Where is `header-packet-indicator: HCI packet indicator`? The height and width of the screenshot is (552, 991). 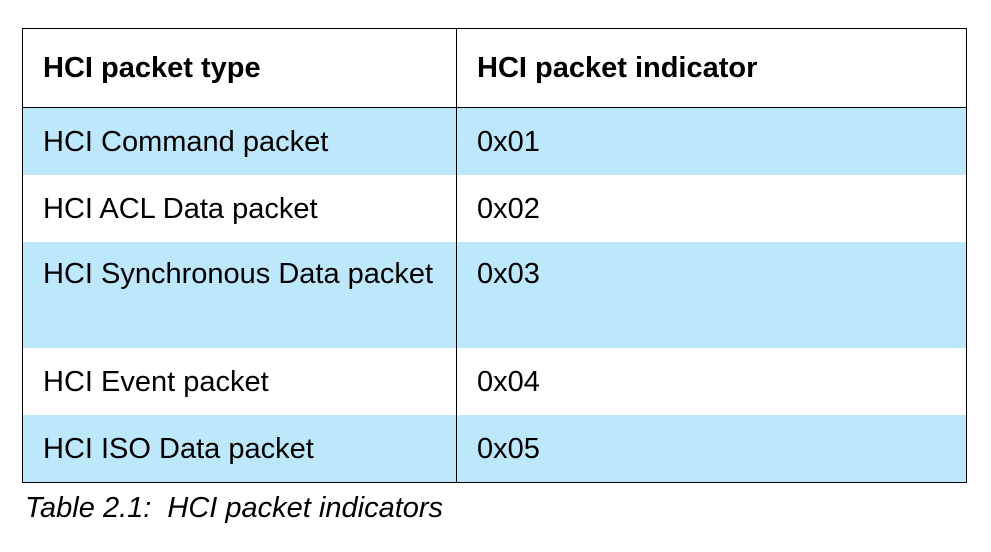
header-packet-indicator: HCI packet indicator is located at coordinates (617, 68).